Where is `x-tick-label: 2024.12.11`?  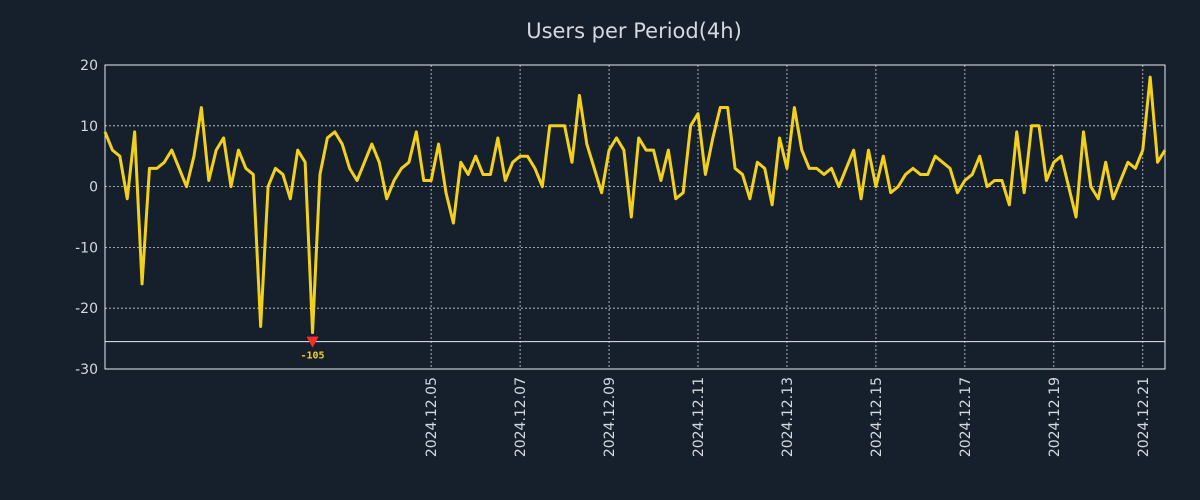
x-tick-label: 2024.12.11 is located at coordinates (699, 417).